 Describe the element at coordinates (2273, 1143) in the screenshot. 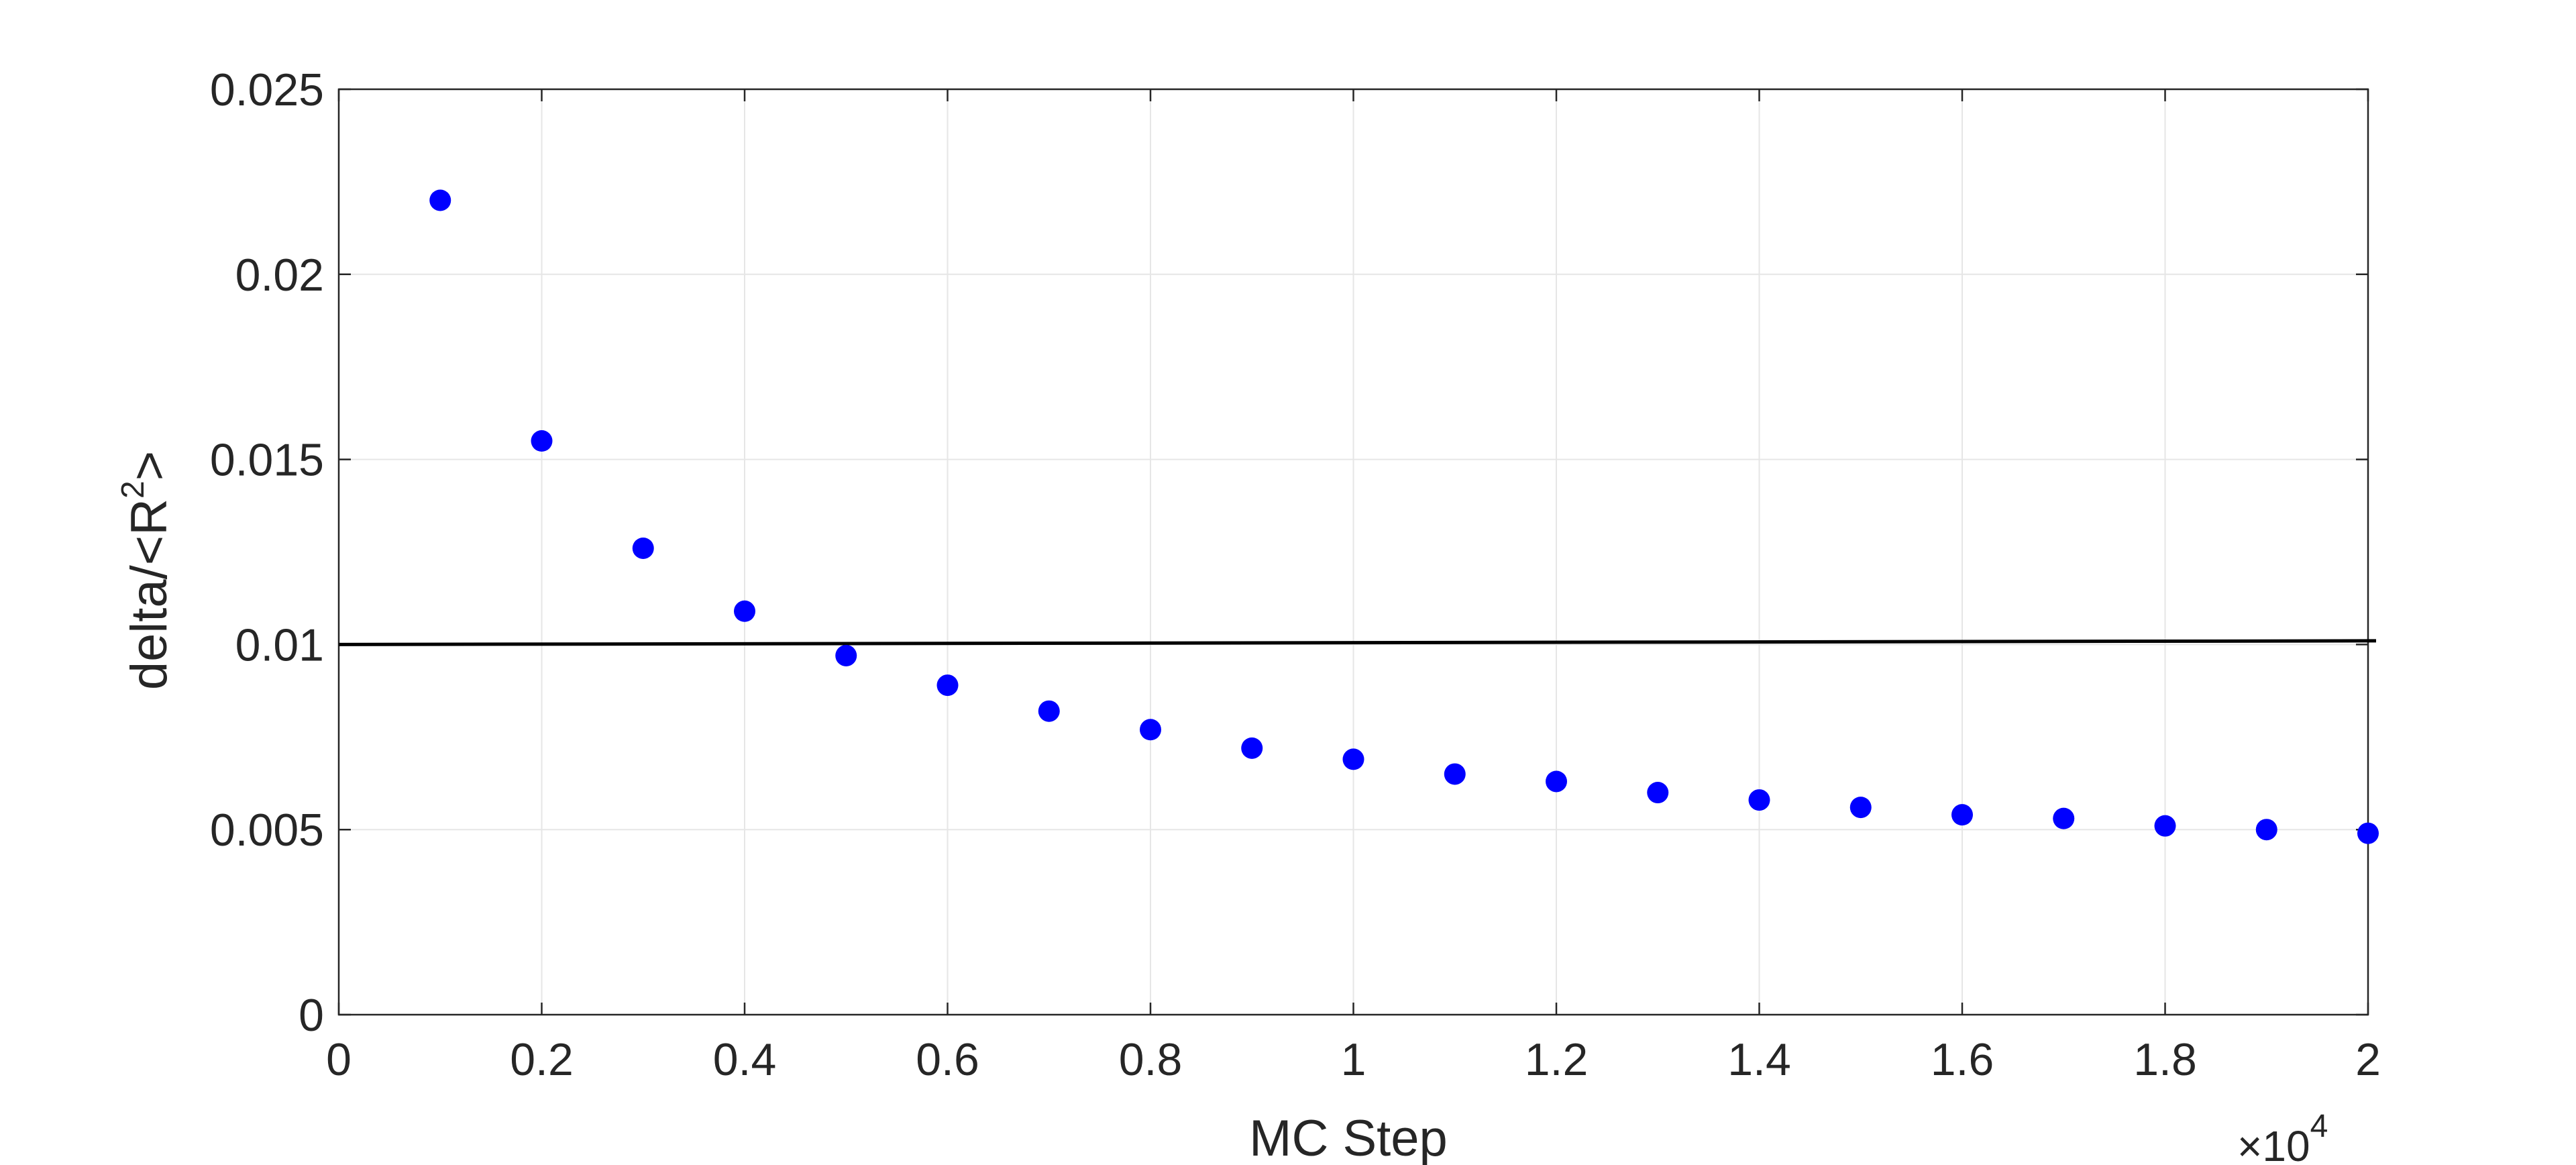

I see `x-exponent-times: ×10` at that location.